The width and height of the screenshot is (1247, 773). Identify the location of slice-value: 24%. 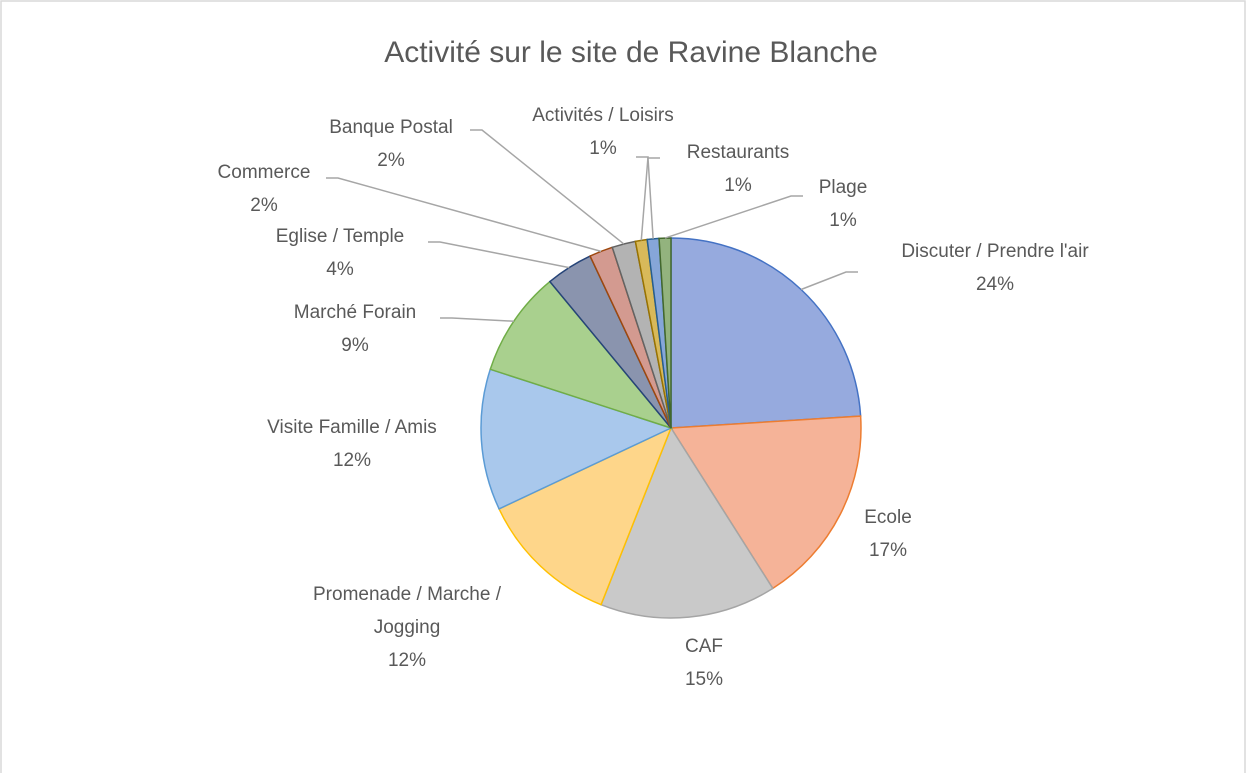
(995, 284).